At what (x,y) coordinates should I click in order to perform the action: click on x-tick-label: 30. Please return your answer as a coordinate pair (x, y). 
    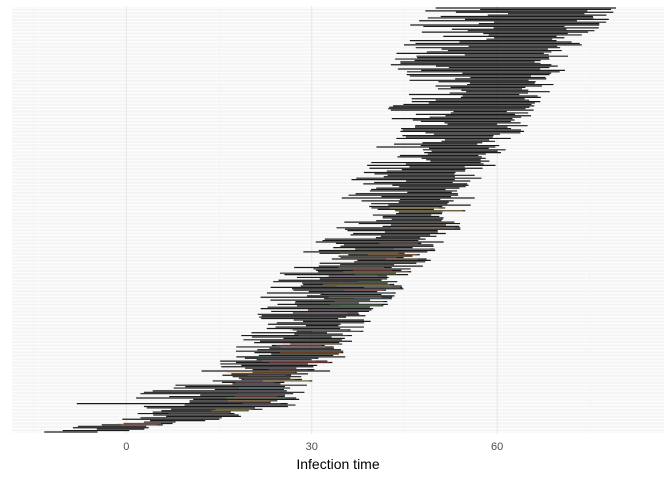
    Looking at the image, I should click on (312, 447).